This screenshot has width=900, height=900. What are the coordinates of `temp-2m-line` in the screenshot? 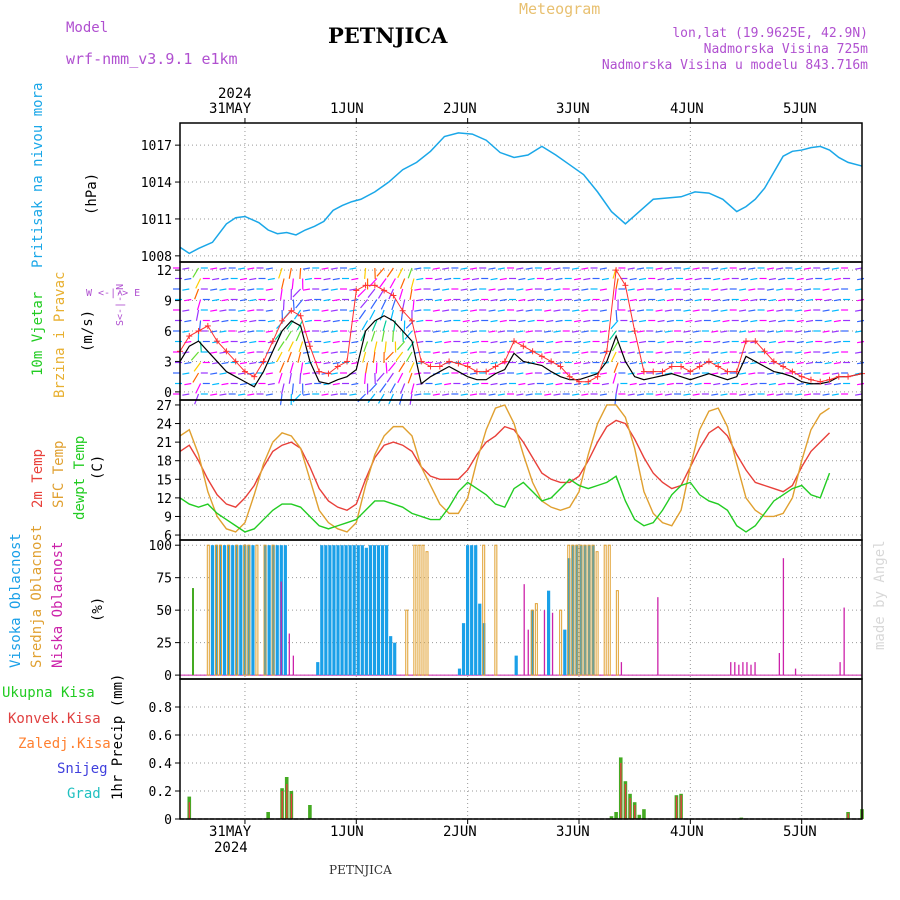 It's located at (505, 465).